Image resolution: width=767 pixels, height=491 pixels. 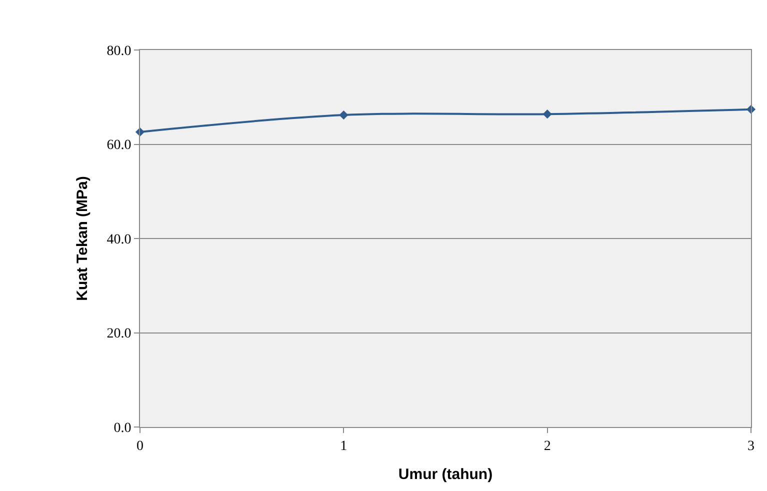 What do you see at coordinates (119, 334) in the screenshot?
I see `y-tick-label: 20.0` at bounding box center [119, 334].